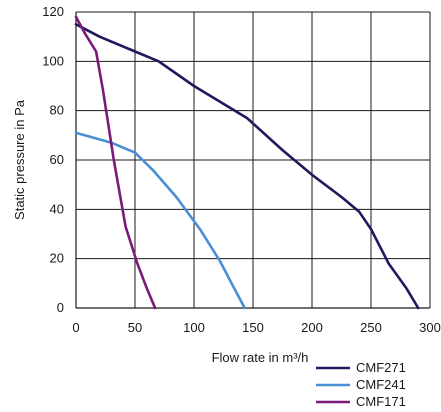  Describe the element at coordinates (135, 327) in the screenshot. I see `x-tick-label: 50` at that location.